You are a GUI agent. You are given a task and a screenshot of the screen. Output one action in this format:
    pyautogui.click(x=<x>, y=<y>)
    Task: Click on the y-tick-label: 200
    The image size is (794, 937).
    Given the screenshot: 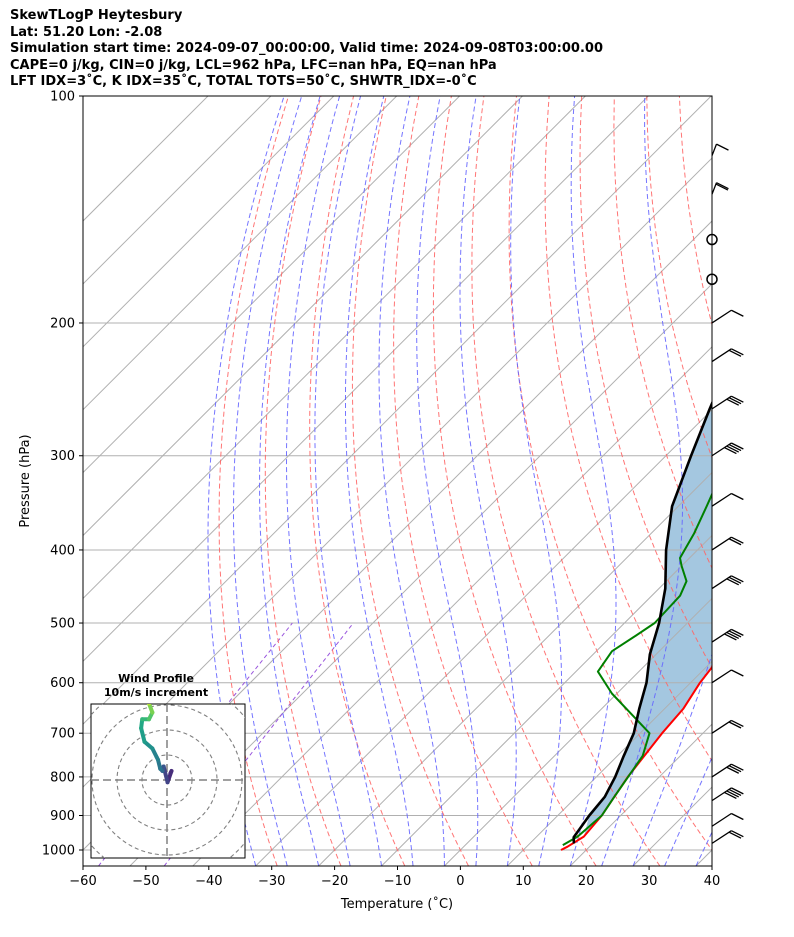 What is the action you would take?
    pyautogui.click(x=62, y=323)
    